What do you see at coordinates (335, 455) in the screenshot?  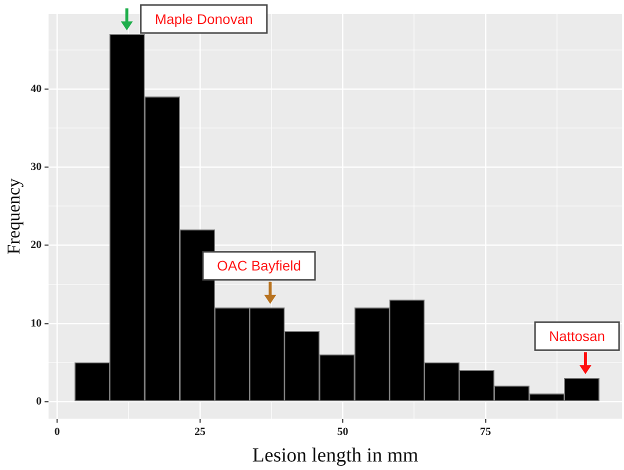 I see `x-axis-title: Lesion length in mm` at bounding box center [335, 455].